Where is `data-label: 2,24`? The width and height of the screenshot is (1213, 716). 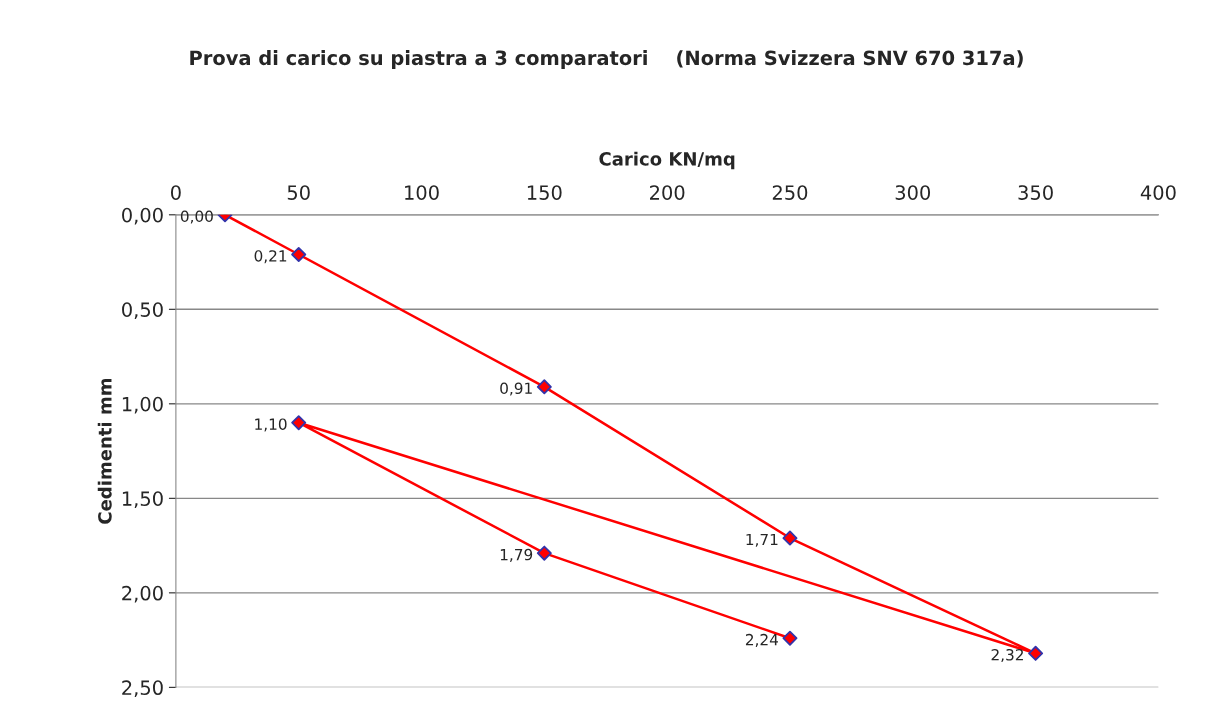
data-label: 2,24 is located at coordinates (761, 640).